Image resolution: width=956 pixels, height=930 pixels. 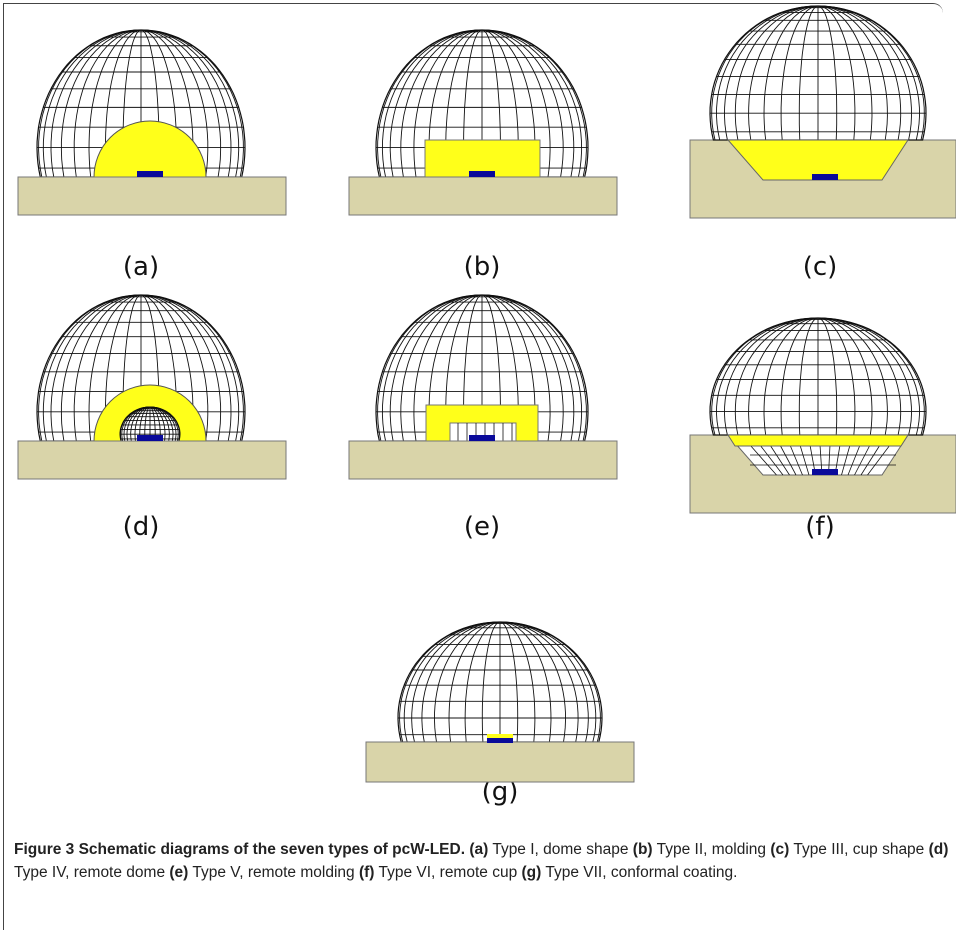 I want to click on inner-dome, so click(x=150, y=424).